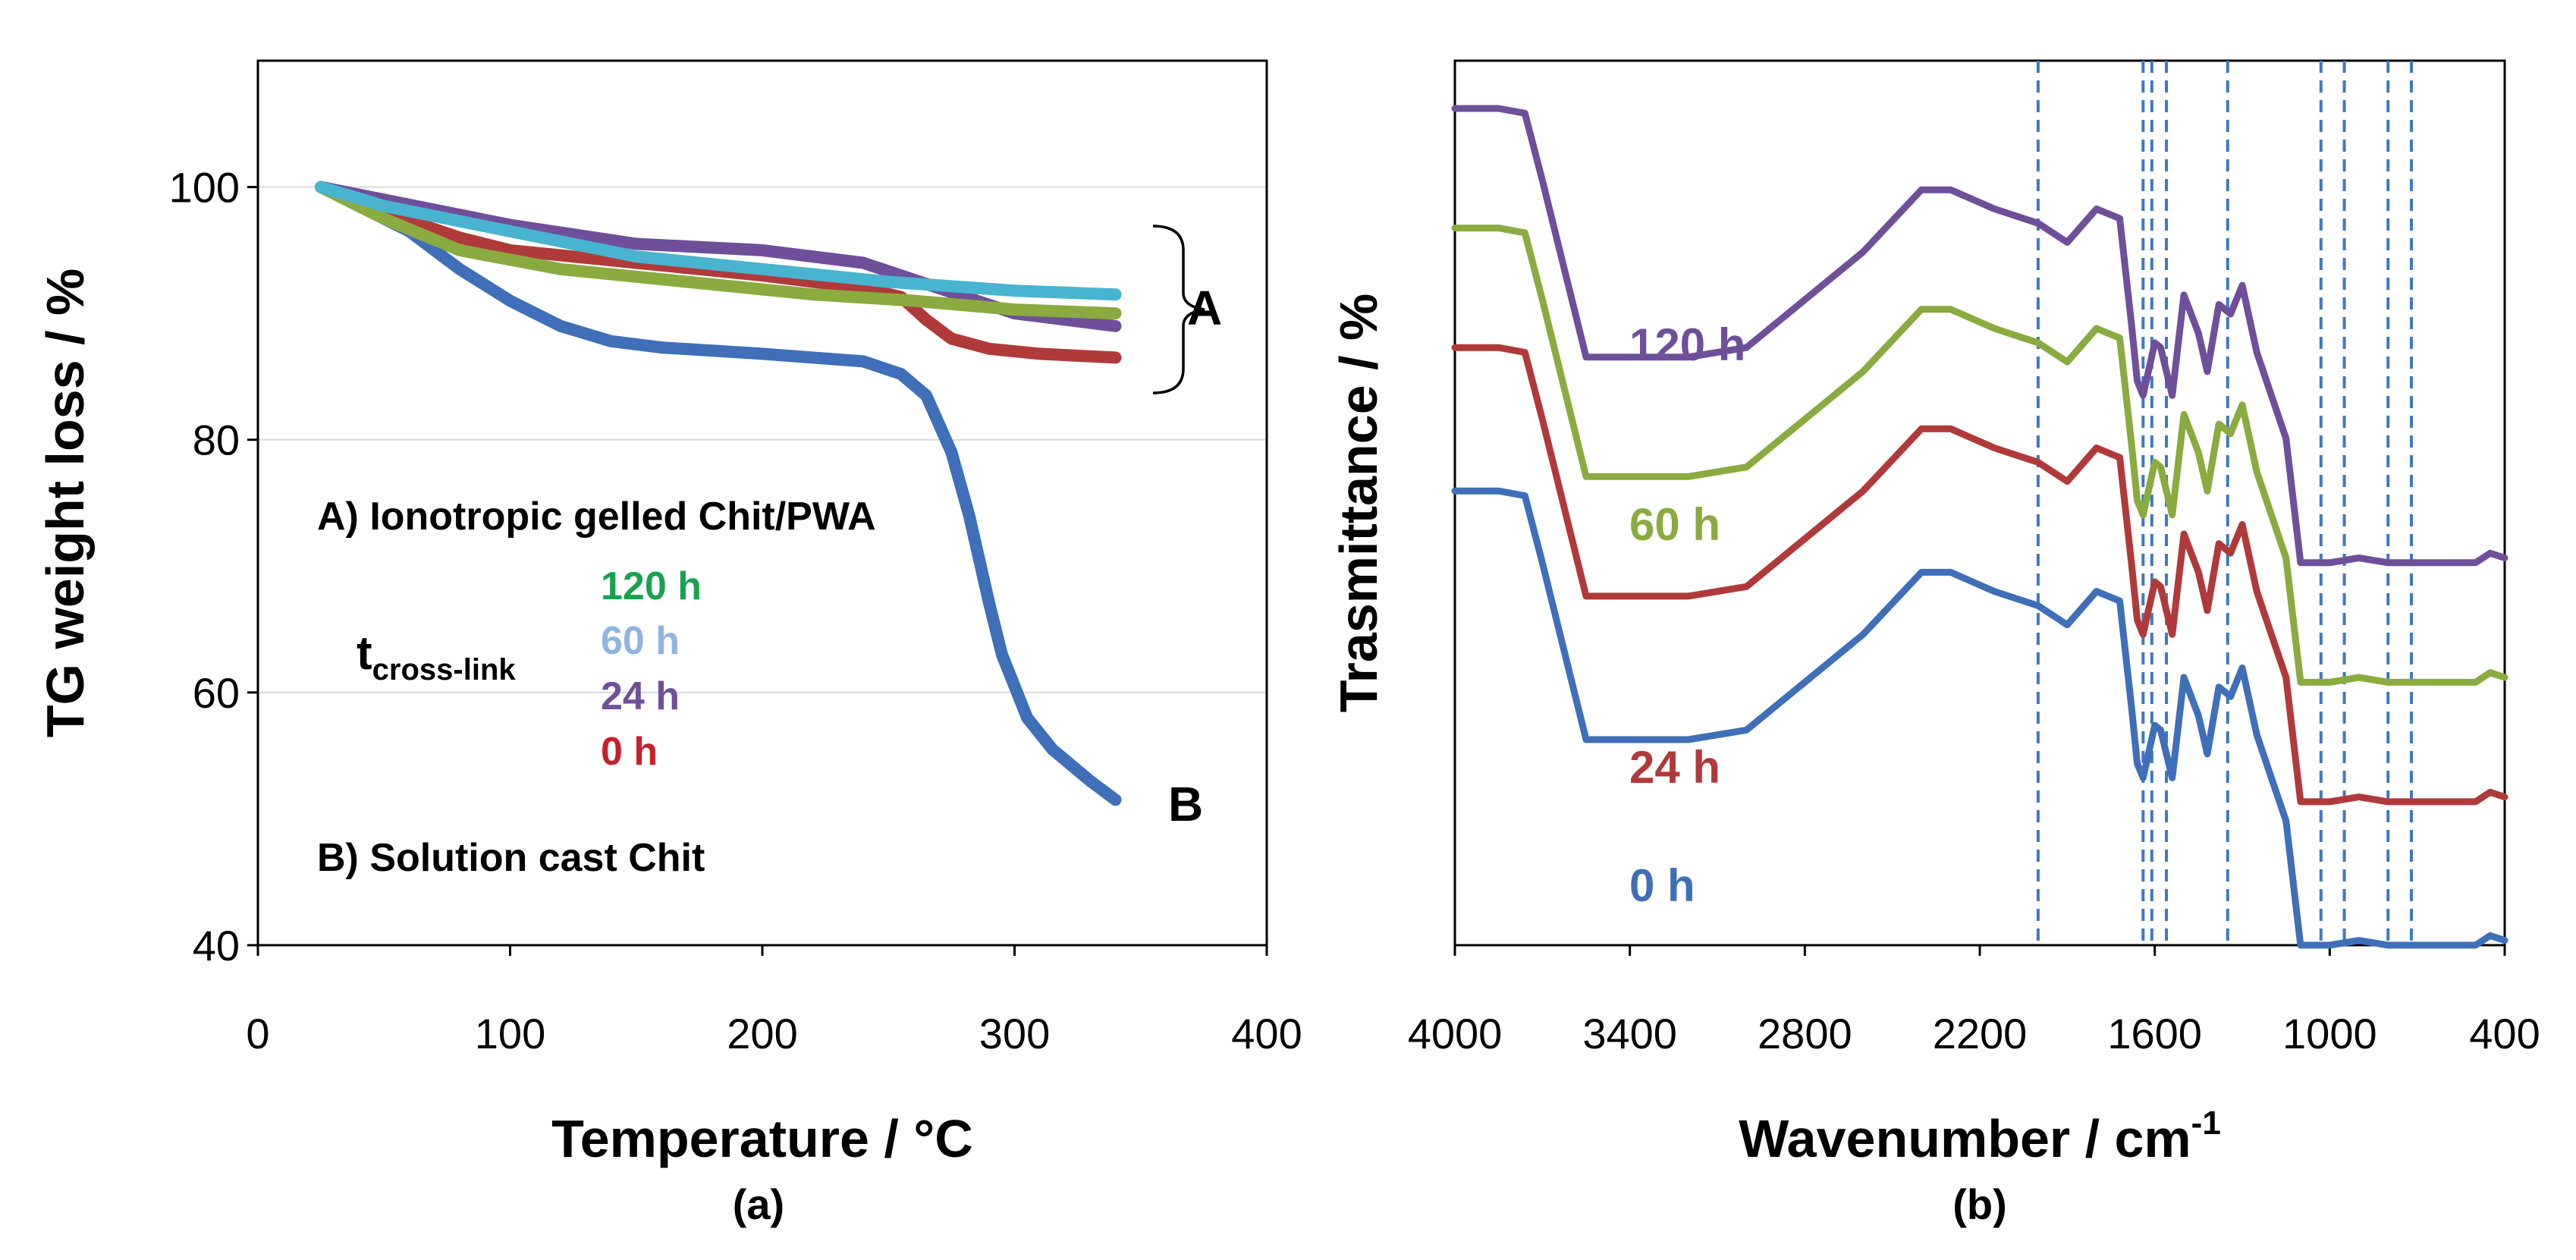 The image size is (2576, 1260). I want to click on panel-a-x-tick-label: 300, so click(1014, 1033).